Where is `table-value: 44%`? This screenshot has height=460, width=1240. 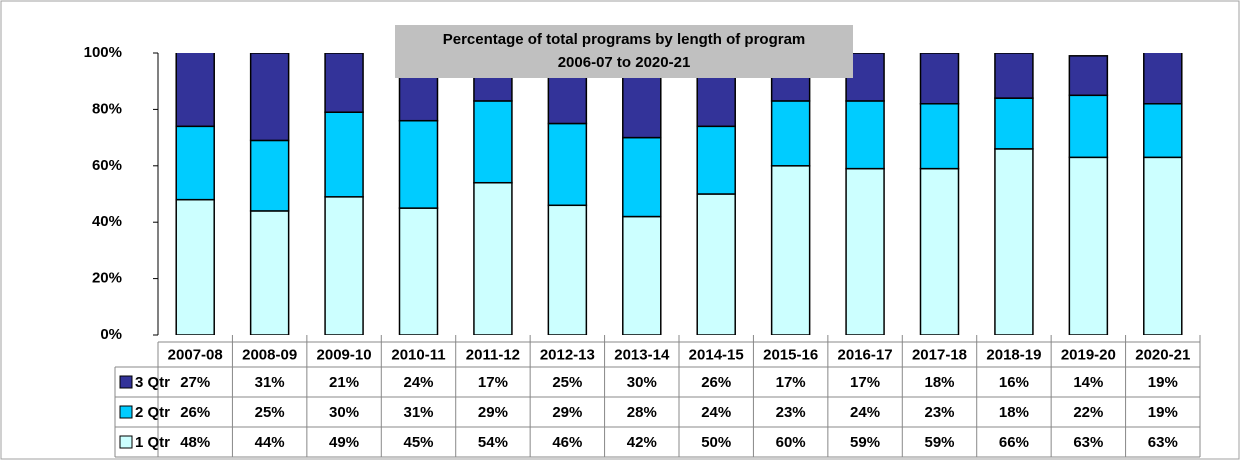 table-value: 44% is located at coordinates (270, 442).